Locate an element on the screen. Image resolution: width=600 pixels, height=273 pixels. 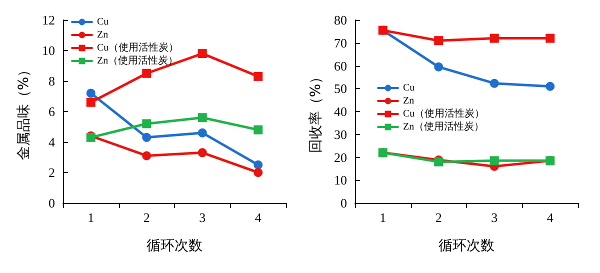
y-axis-title: 回收率（%） is located at coordinates (316, 112).